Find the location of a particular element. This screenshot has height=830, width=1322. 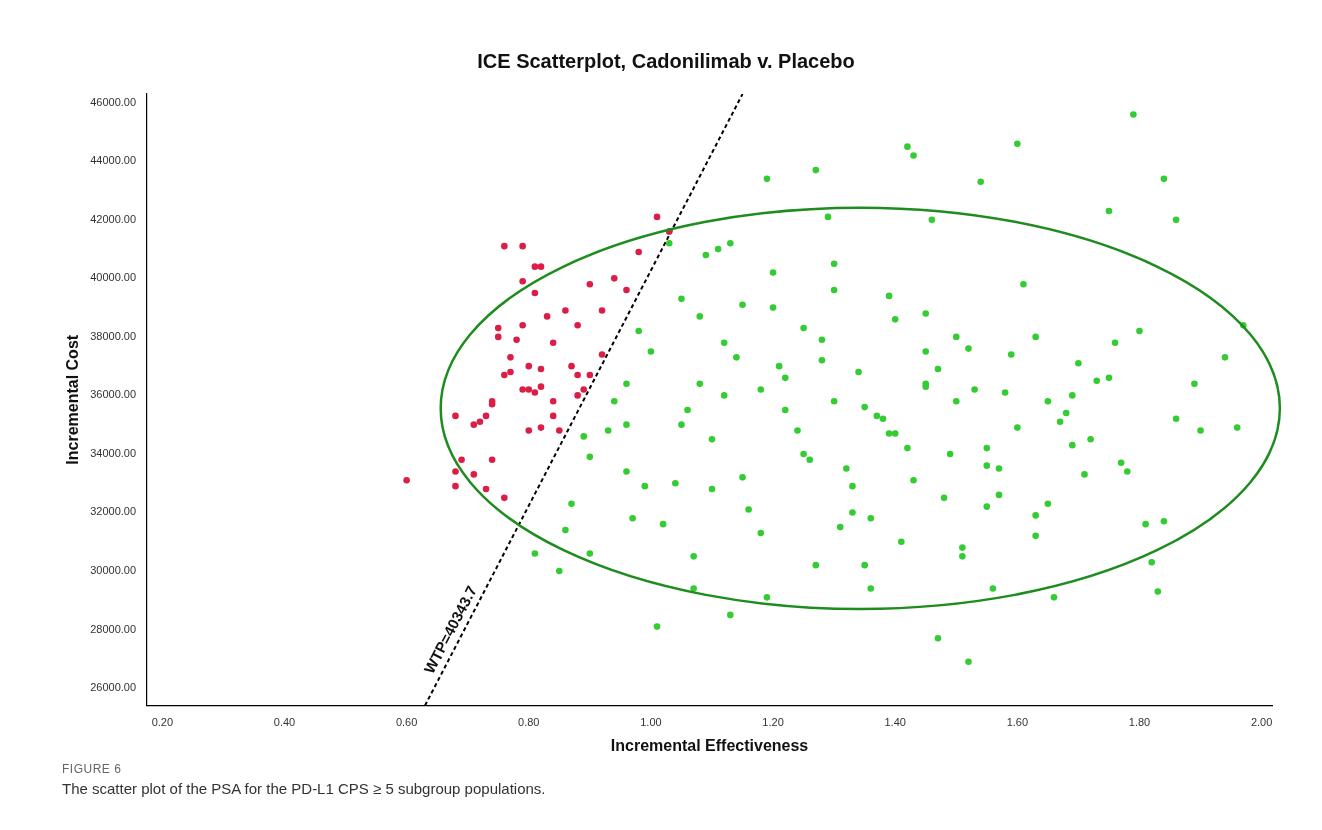

x-tick-label: 0.20 is located at coordinates (162, 722).